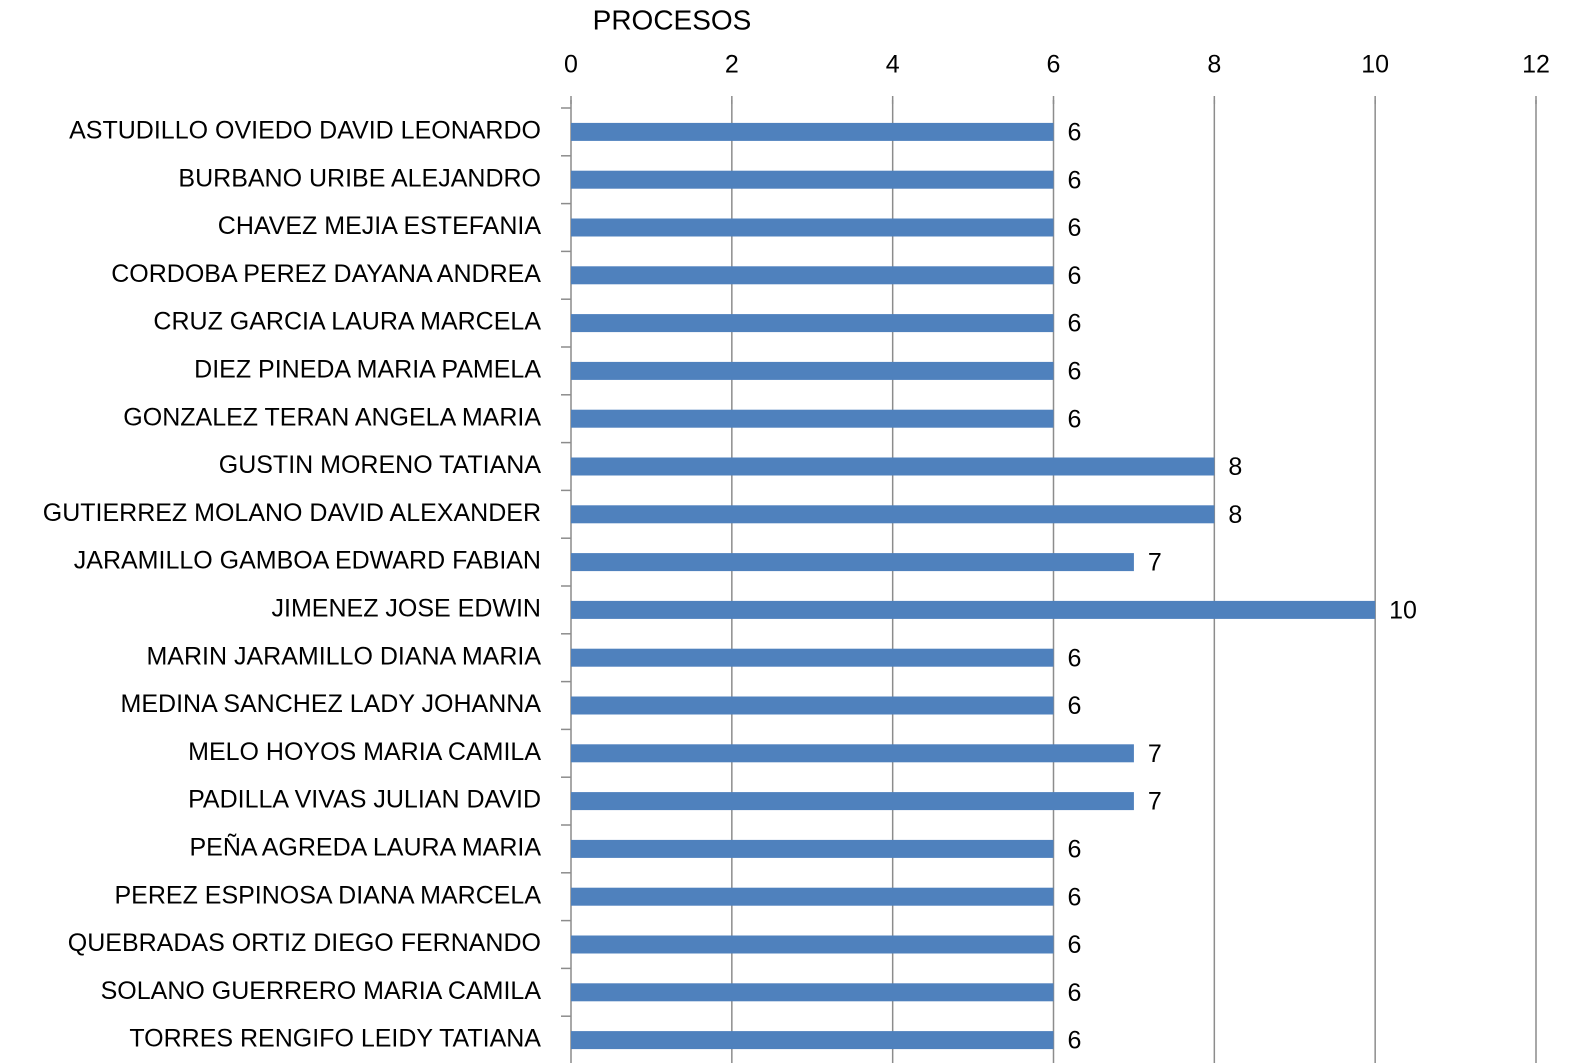  I want to click on y-tick-label: GONZALEZ TERAN ANGELA MARIA, so click(332, 417).